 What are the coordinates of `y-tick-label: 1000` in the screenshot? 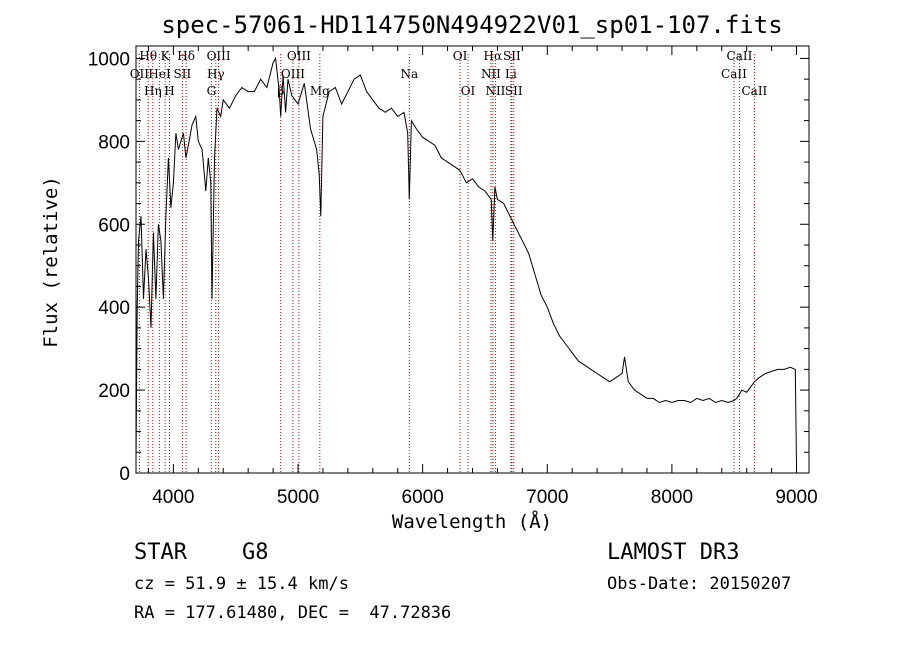 It's located at (109, 59).